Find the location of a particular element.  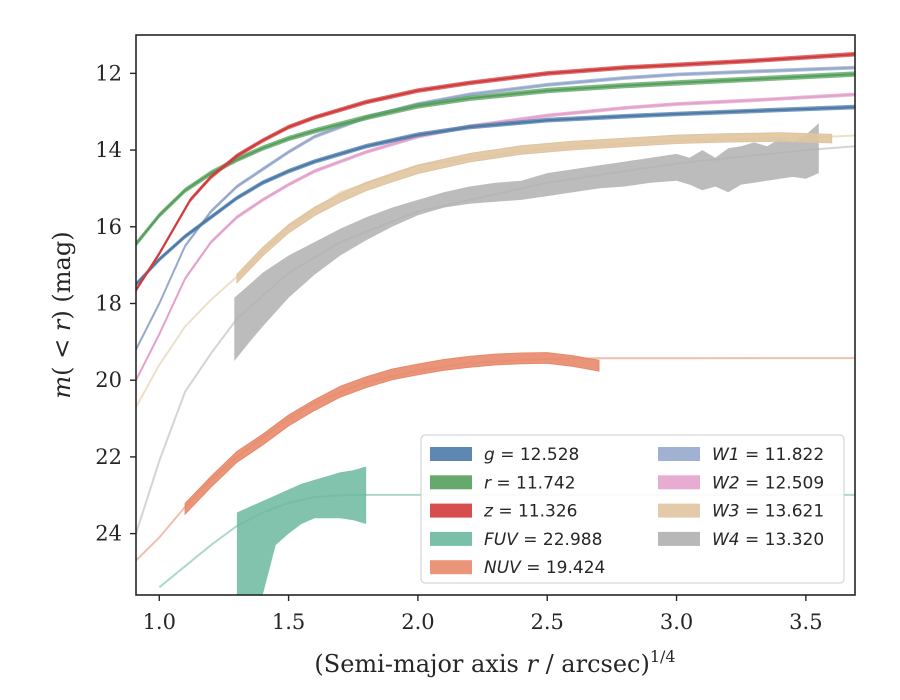

legend-frame is located at coordinates (632, 509).